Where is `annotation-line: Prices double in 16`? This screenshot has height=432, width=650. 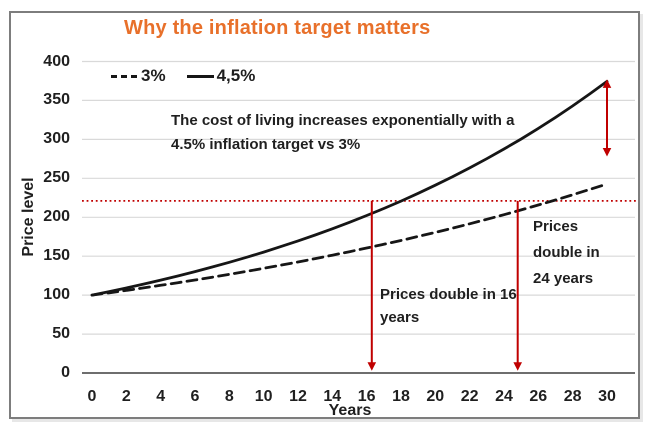
annotation-line: Prices double in 16 is located at coordinates (448, 294).